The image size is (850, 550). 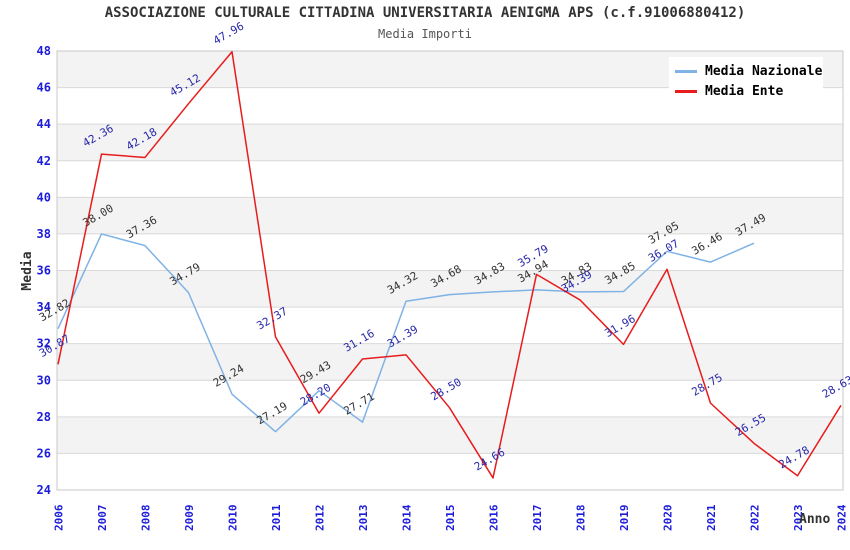 What do you see at coordinates (686, 71) in the screenshot?
I see `legend-swatch-nazionale-icon` at bounding box center [686, 71].